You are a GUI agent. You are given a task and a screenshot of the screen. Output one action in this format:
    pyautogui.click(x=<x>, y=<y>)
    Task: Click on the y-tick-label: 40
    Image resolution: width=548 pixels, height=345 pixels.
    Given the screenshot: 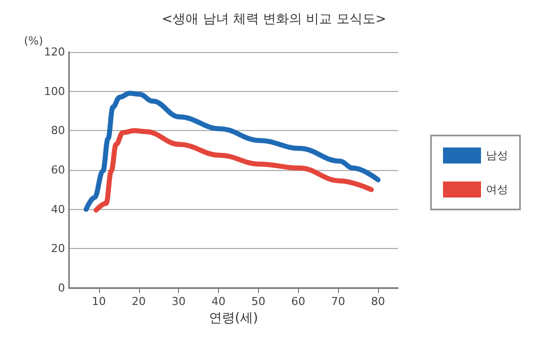 What is the action you would take?
    pyautogui.click(x=58, y=209)
    